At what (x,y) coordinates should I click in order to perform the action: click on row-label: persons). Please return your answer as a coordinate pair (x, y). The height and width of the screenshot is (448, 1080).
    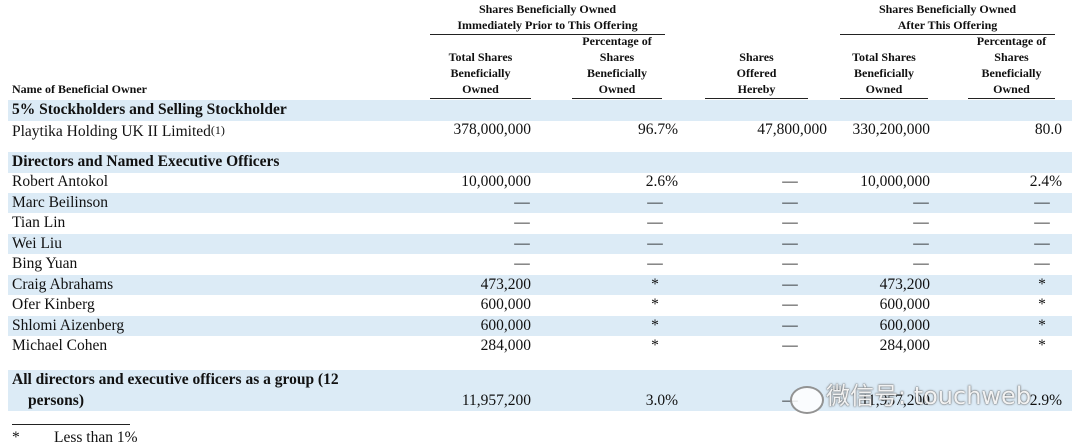
    Looking at the image, I should click on (56, 400).